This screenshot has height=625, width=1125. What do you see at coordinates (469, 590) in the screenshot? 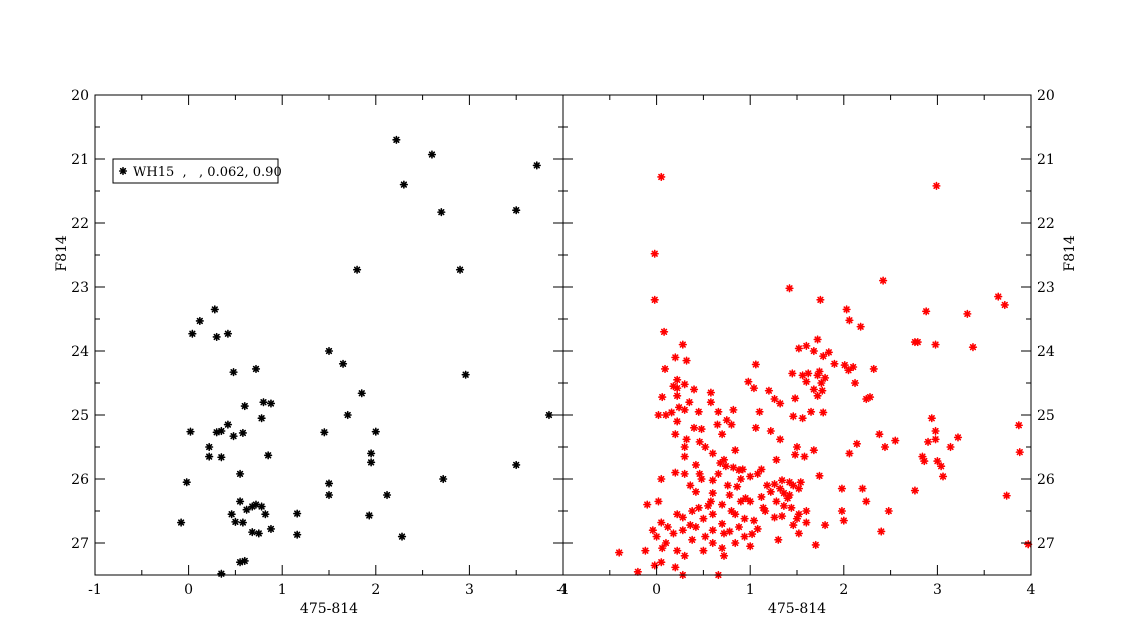
I see `x-tick-label: 3` at bounding box center [469, 590].